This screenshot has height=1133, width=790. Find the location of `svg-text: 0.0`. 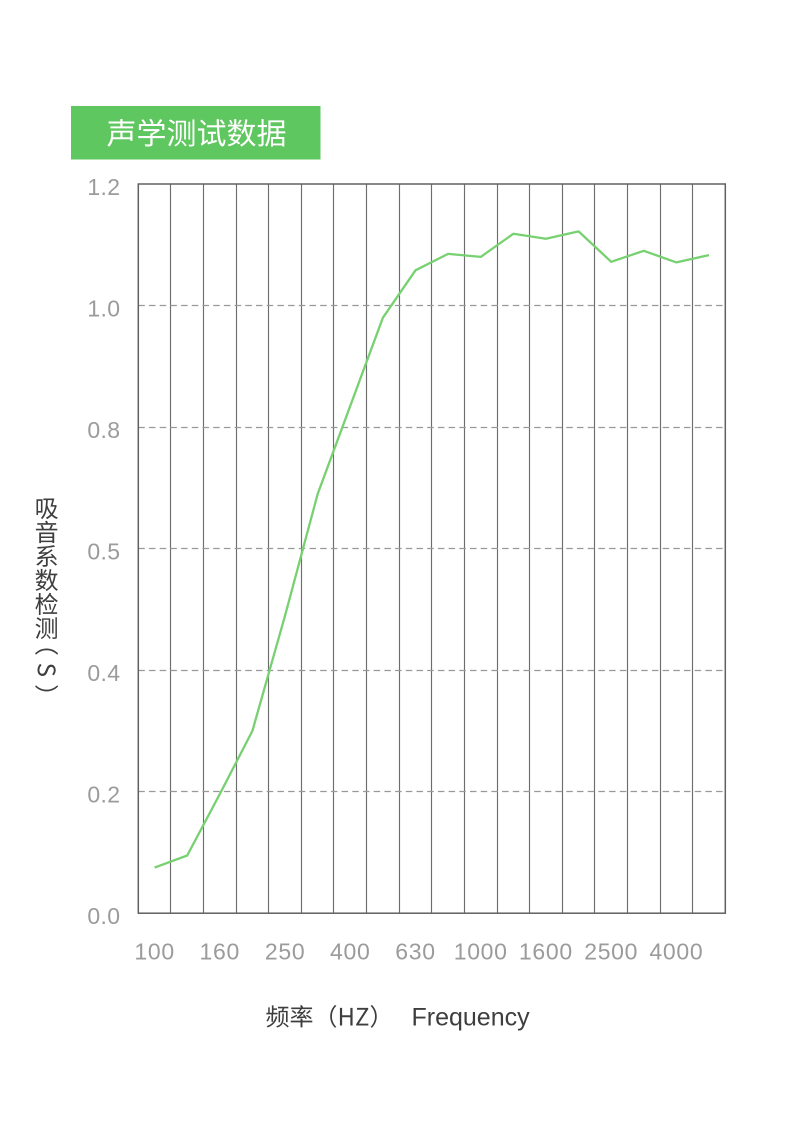

svg-text: 0.0 is located at coordinates (103, 916).